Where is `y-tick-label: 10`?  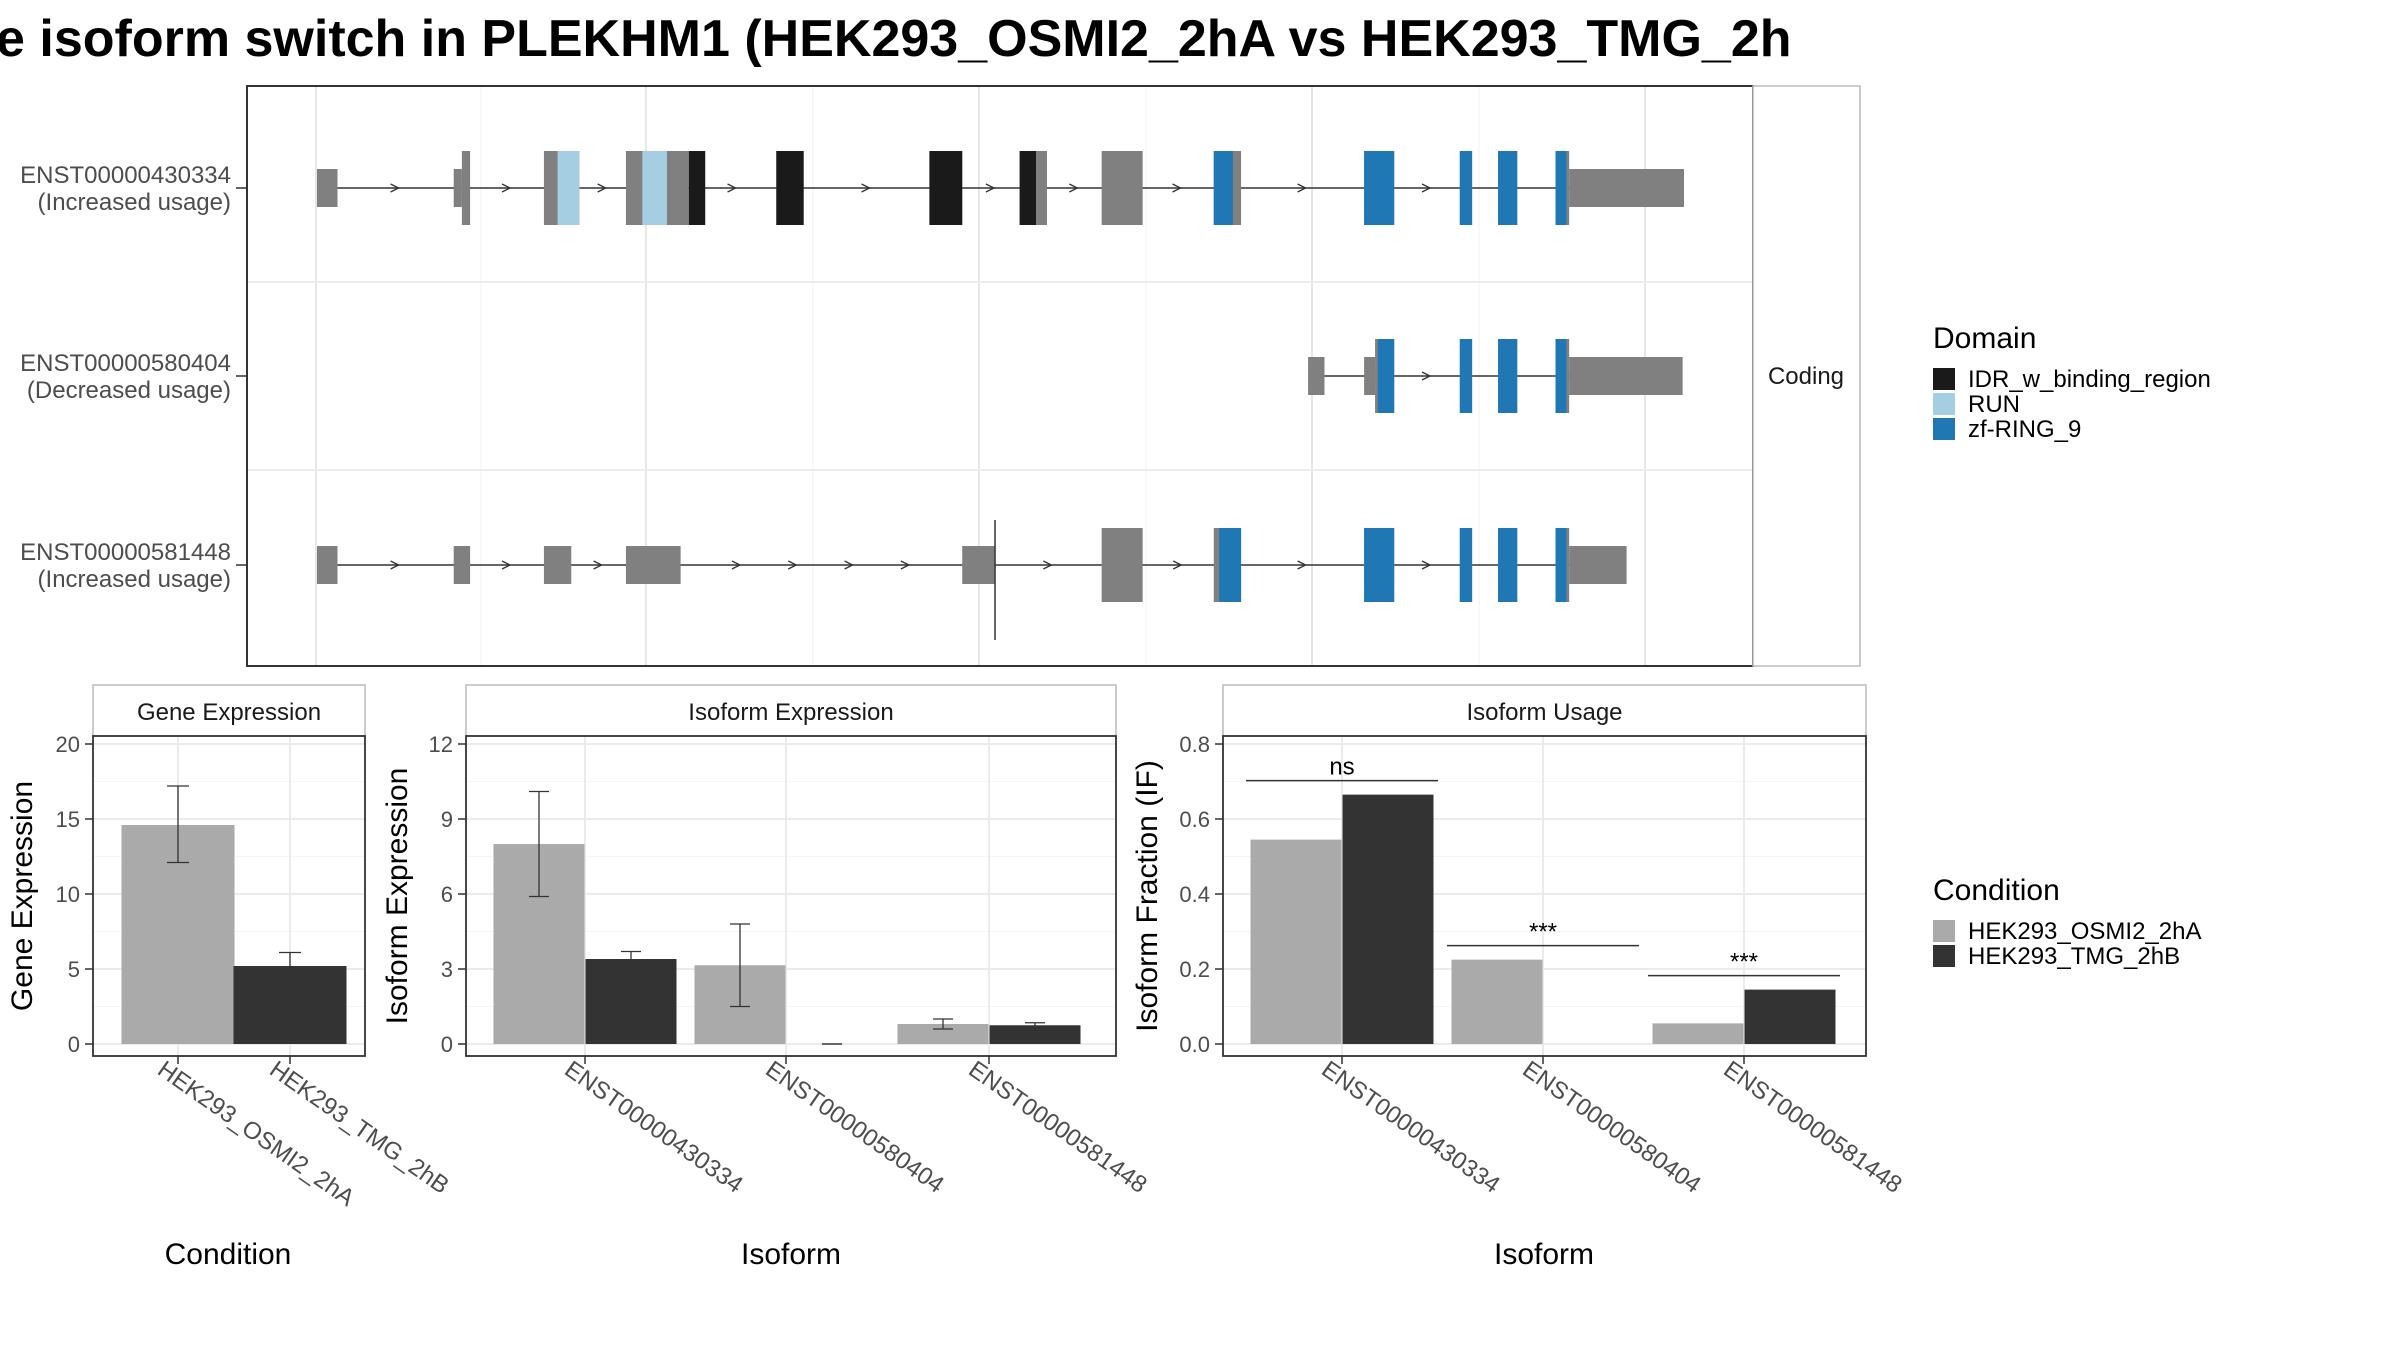
y-tick-label: 10 is located at coordinates (68, 894).